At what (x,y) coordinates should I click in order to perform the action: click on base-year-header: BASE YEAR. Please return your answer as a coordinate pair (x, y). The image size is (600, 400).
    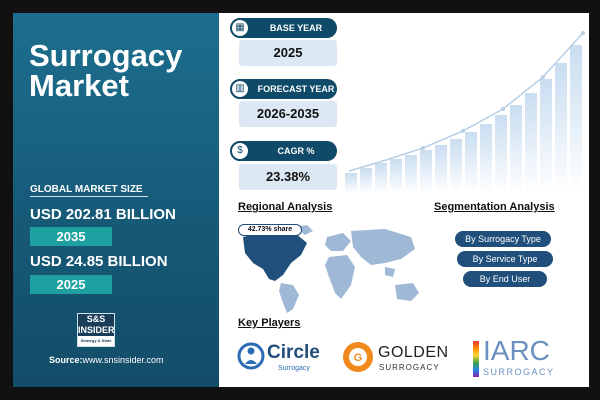
    Looking at the image, I should click on (284, 28).